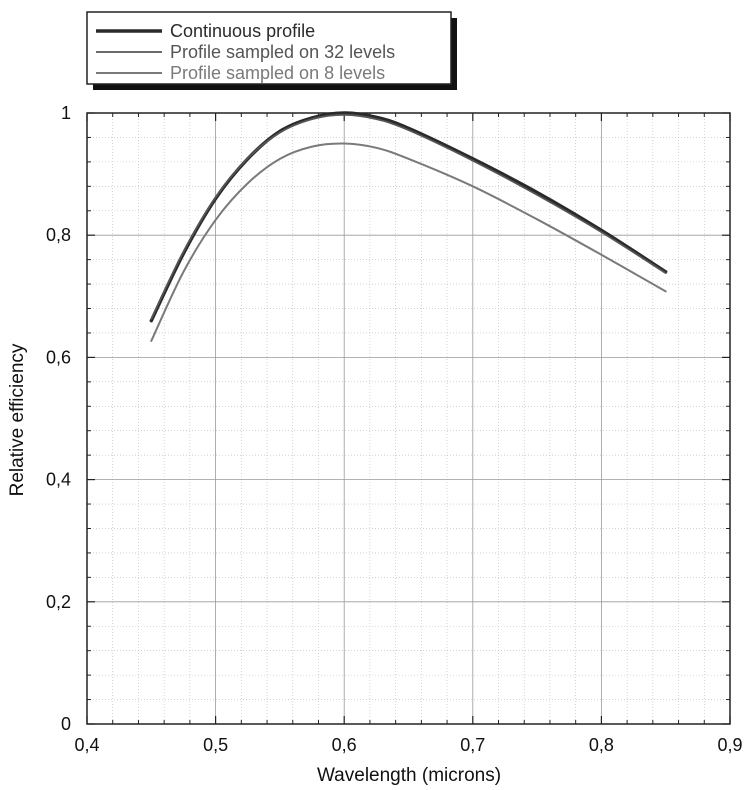 This screenshot has width=747, height=790. I want to click on y-tick-label: 0,6, so click(58, 357).